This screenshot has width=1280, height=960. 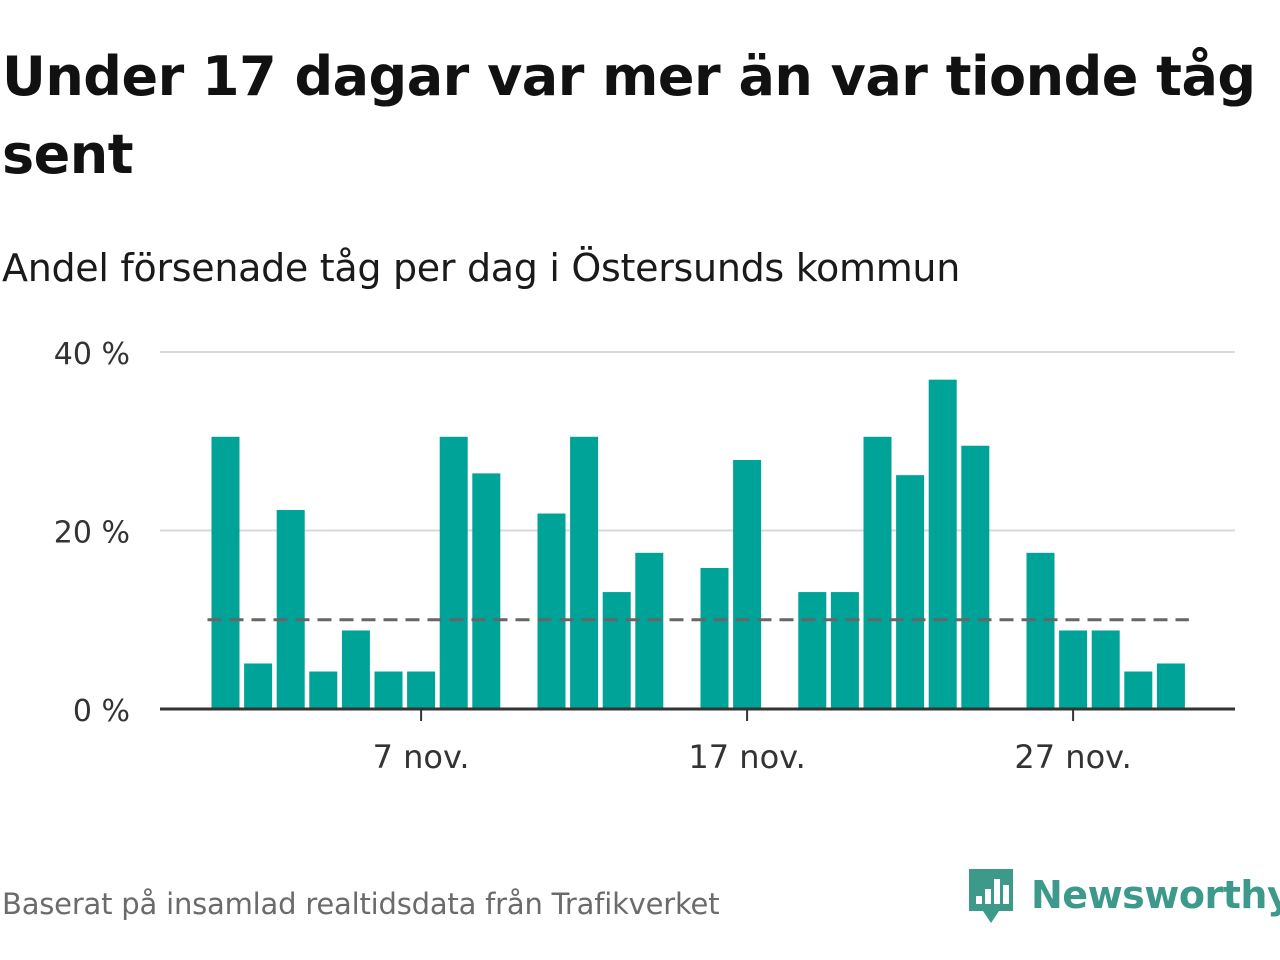 I want to click on x-tick-label: 27 nov., so click(x=1072, y=757).